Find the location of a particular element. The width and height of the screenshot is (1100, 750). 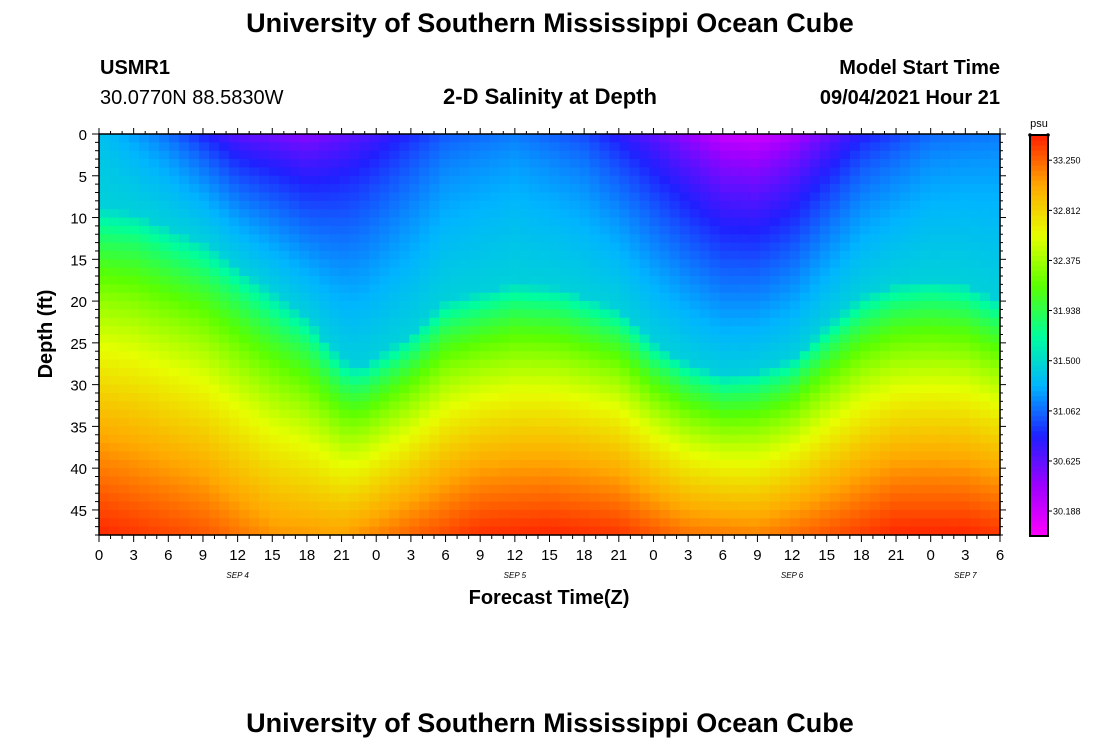

y-tick-label: 0 is located at coordinates (83, 135).